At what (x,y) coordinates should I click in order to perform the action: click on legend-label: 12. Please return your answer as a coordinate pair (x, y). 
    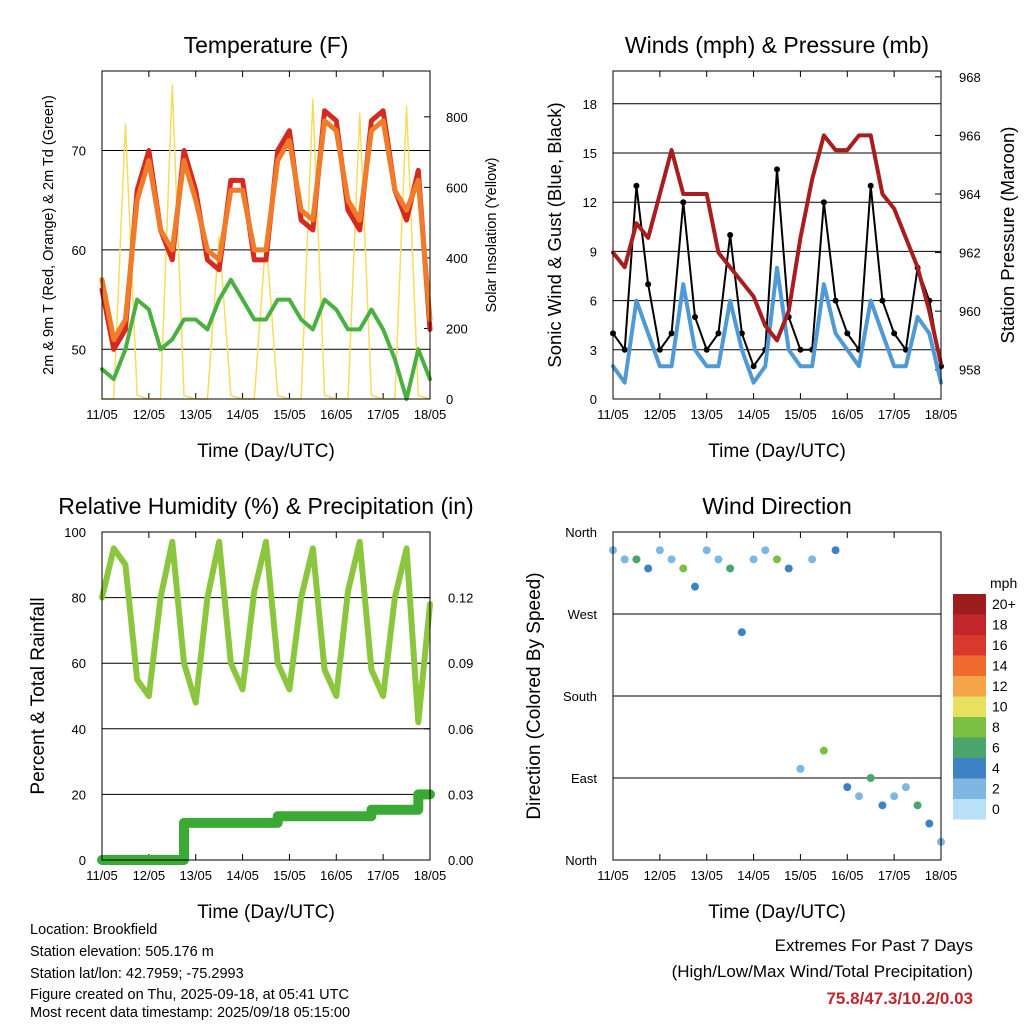
    Looking at the image, I should click on (1000, 686).